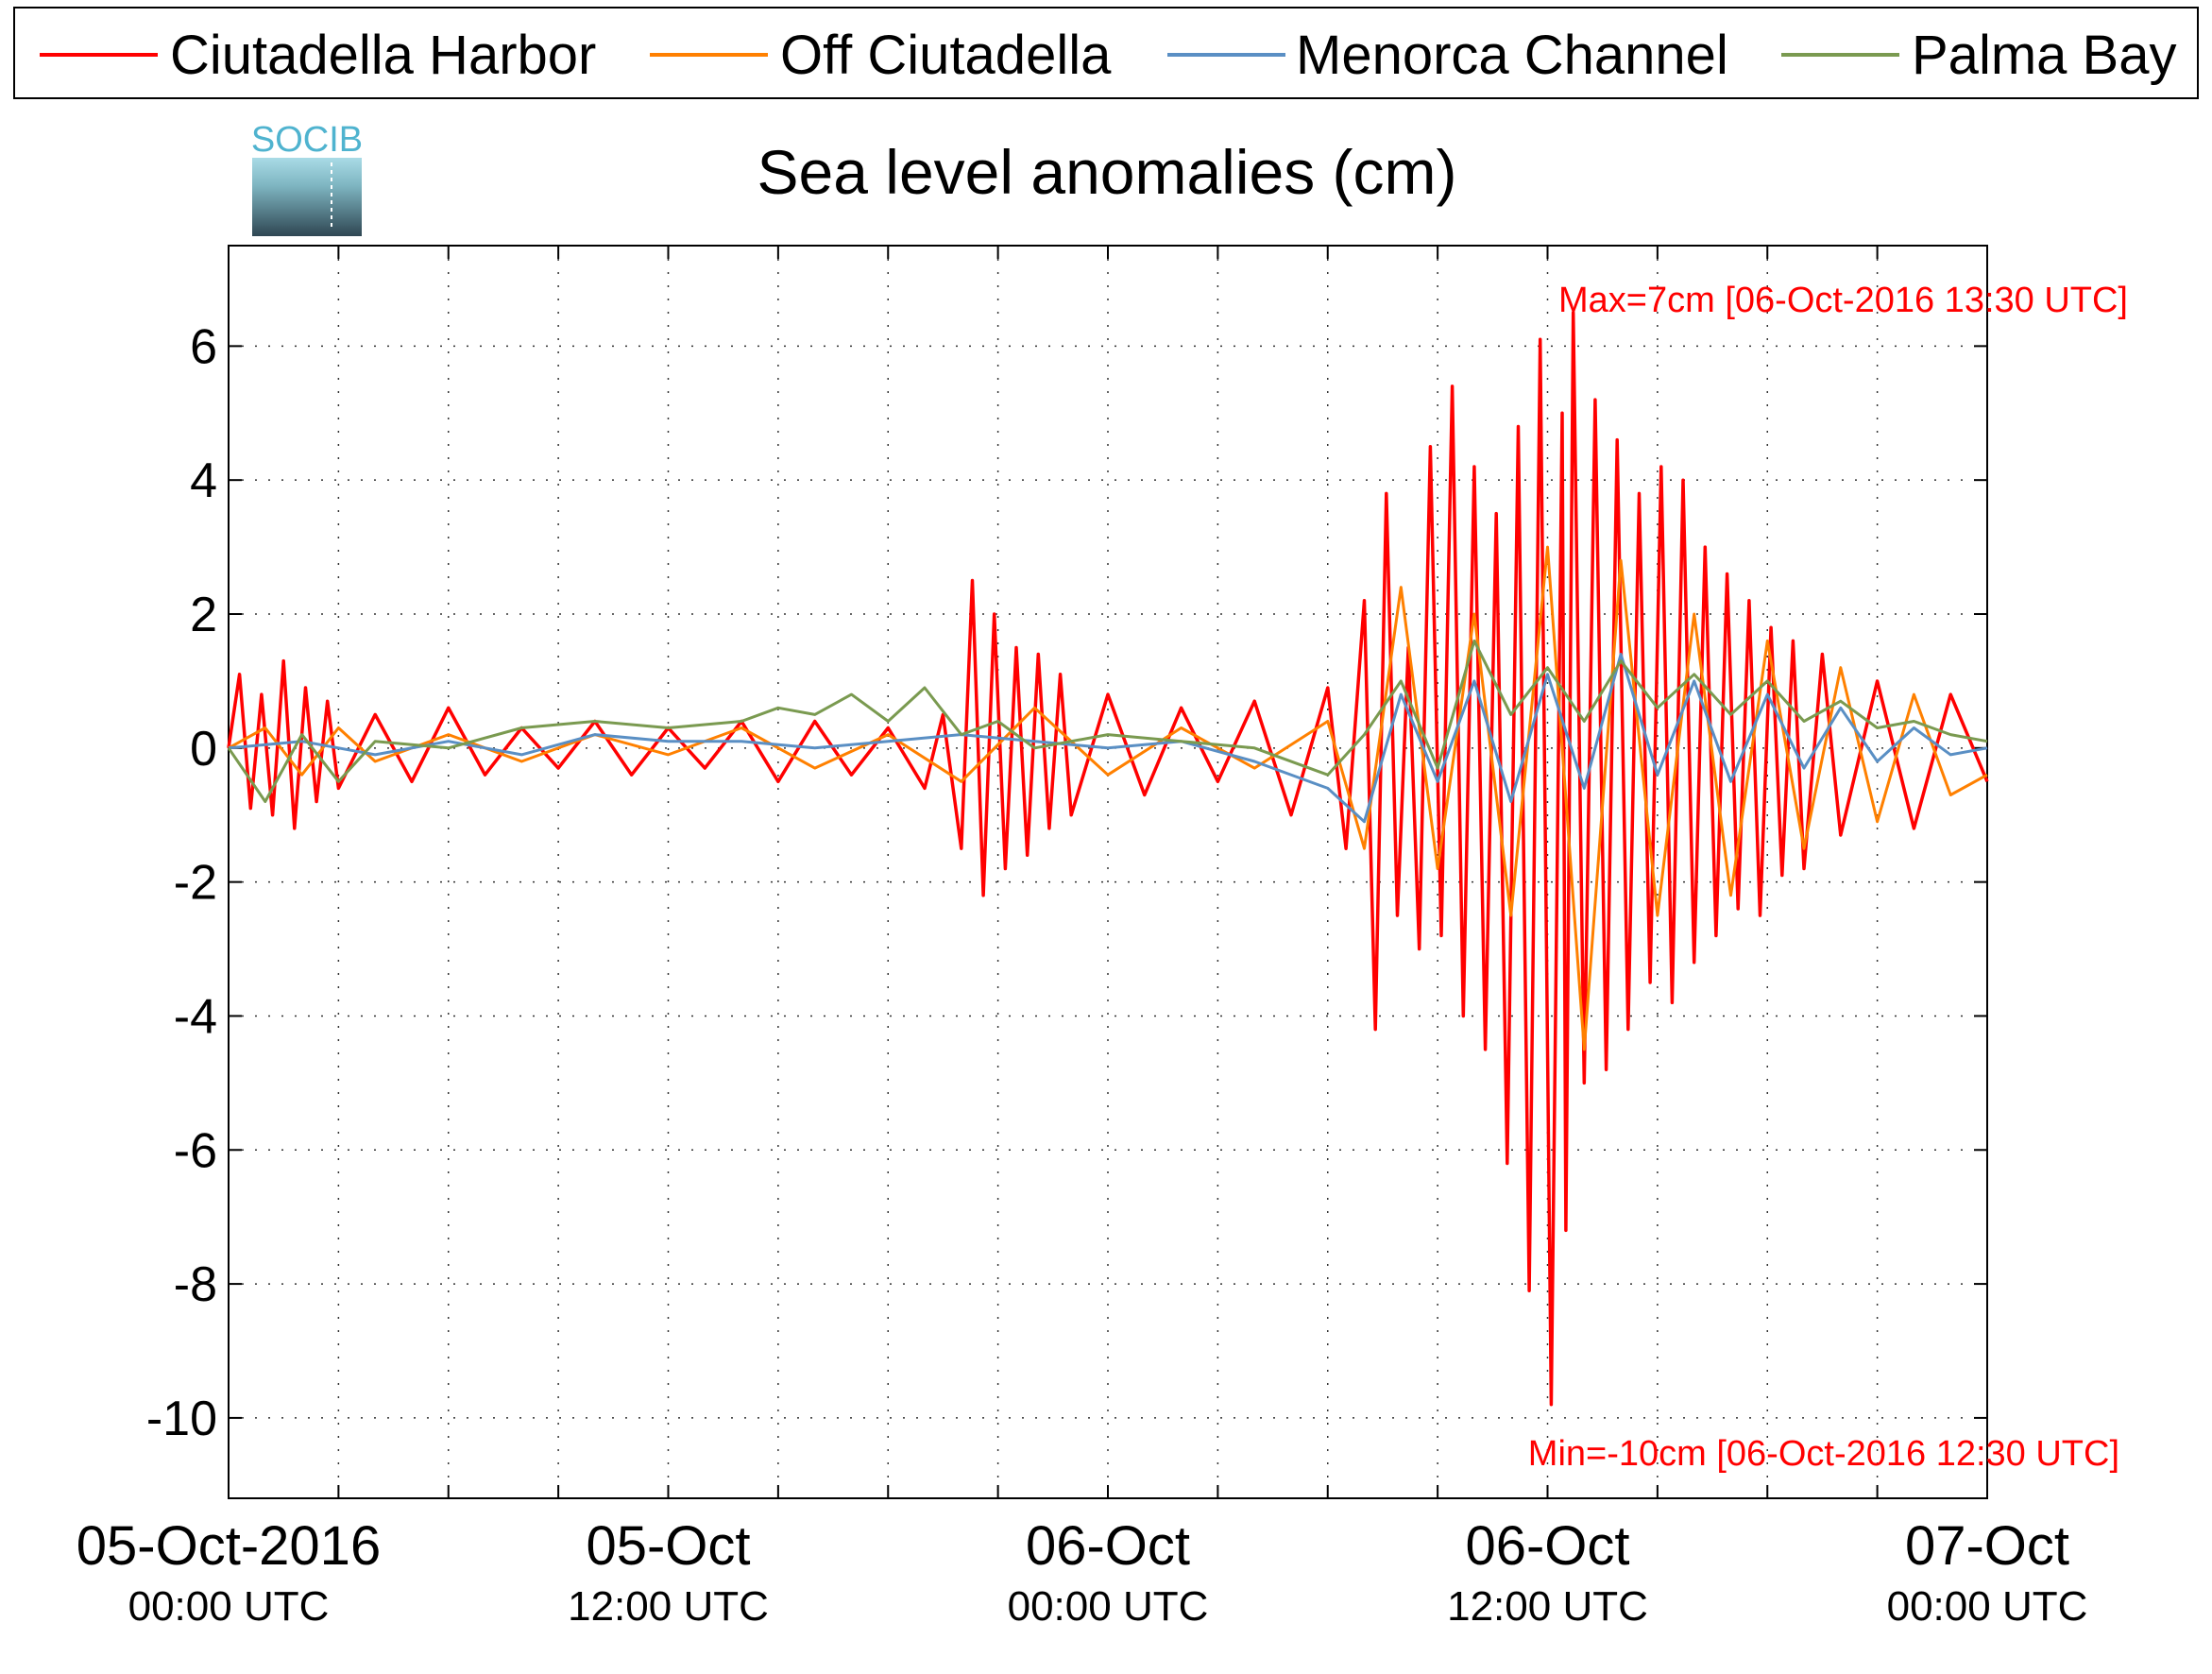 The image size is (2212, 1674). Describe the element at coordinates (668, 1546) in the screenshot. I see `x-tick-date-label: 05-Oct` at that location.